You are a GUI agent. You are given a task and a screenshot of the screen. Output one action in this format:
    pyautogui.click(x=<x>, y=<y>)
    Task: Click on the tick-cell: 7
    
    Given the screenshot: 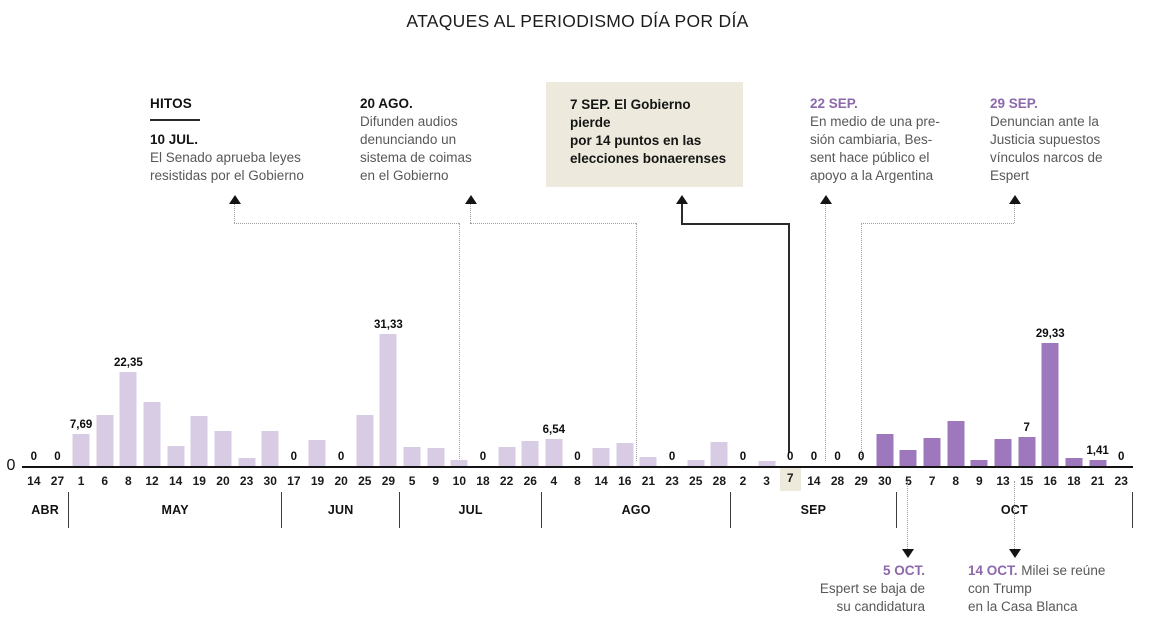 What is the action you would take?
    pyautogui.click(x=932, y=479)
    